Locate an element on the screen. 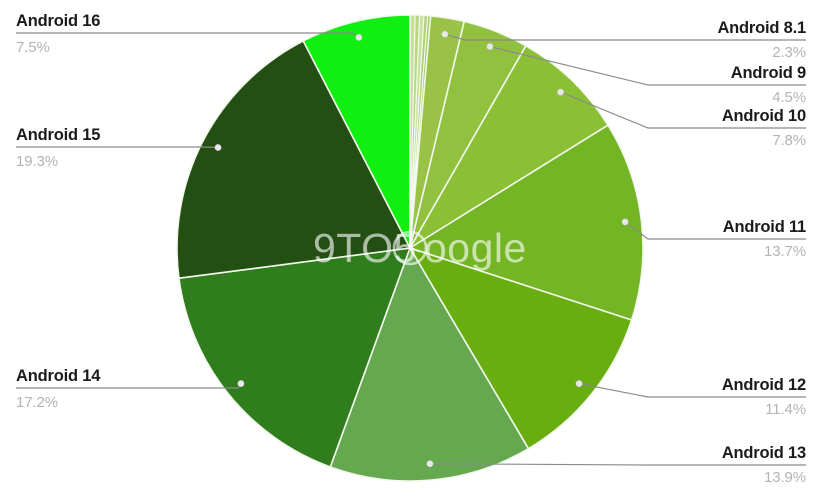  label-percent-android-13: 13.9% is located at coordinates (785, 477).